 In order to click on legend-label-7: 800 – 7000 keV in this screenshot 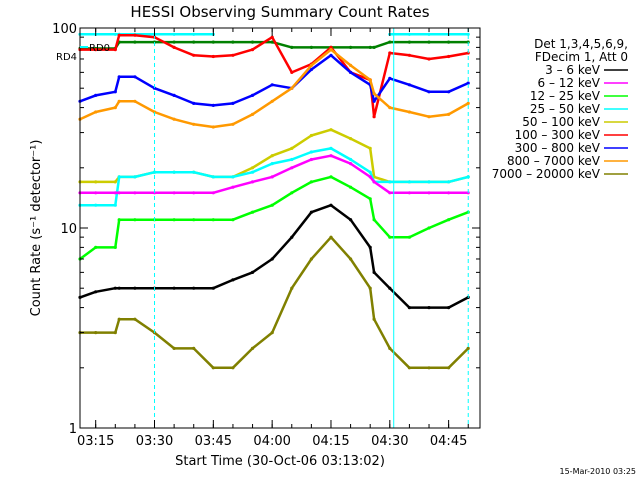, I will do `click(554, 161)`.